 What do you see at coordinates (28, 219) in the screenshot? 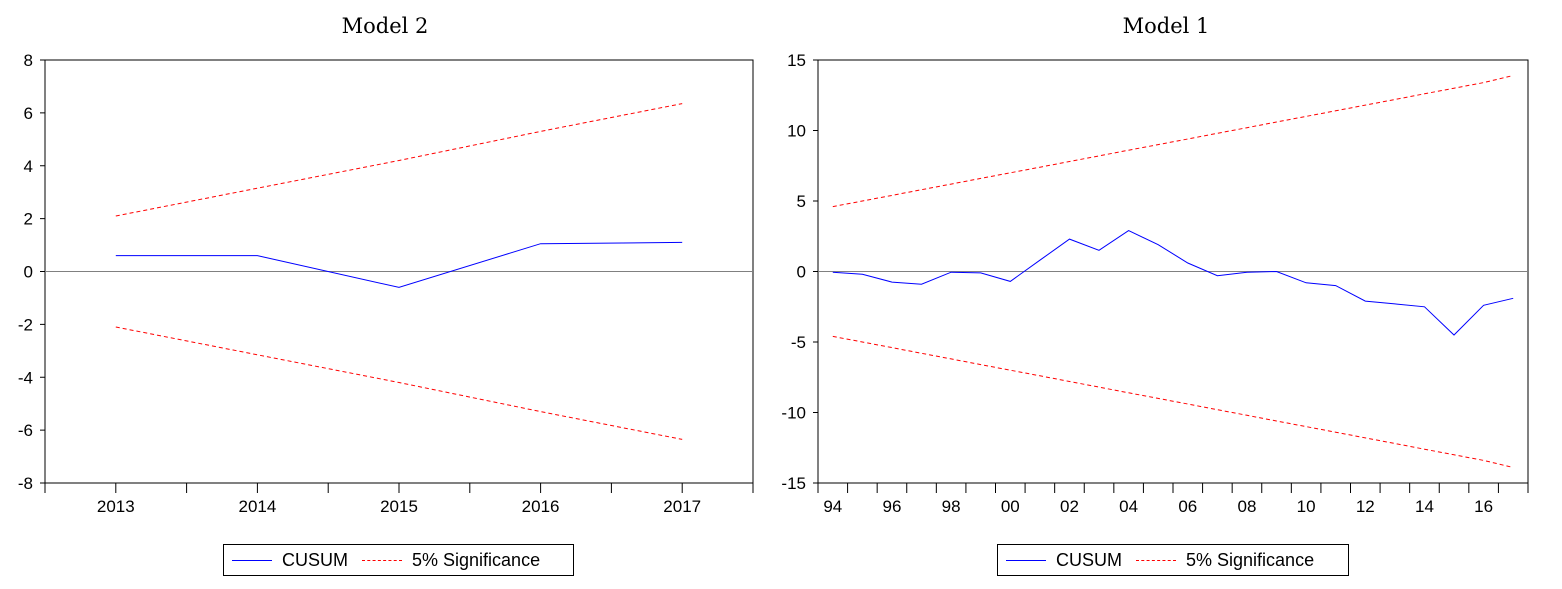
I see `y-tick-label: 2` at bounding box center [28, 219].